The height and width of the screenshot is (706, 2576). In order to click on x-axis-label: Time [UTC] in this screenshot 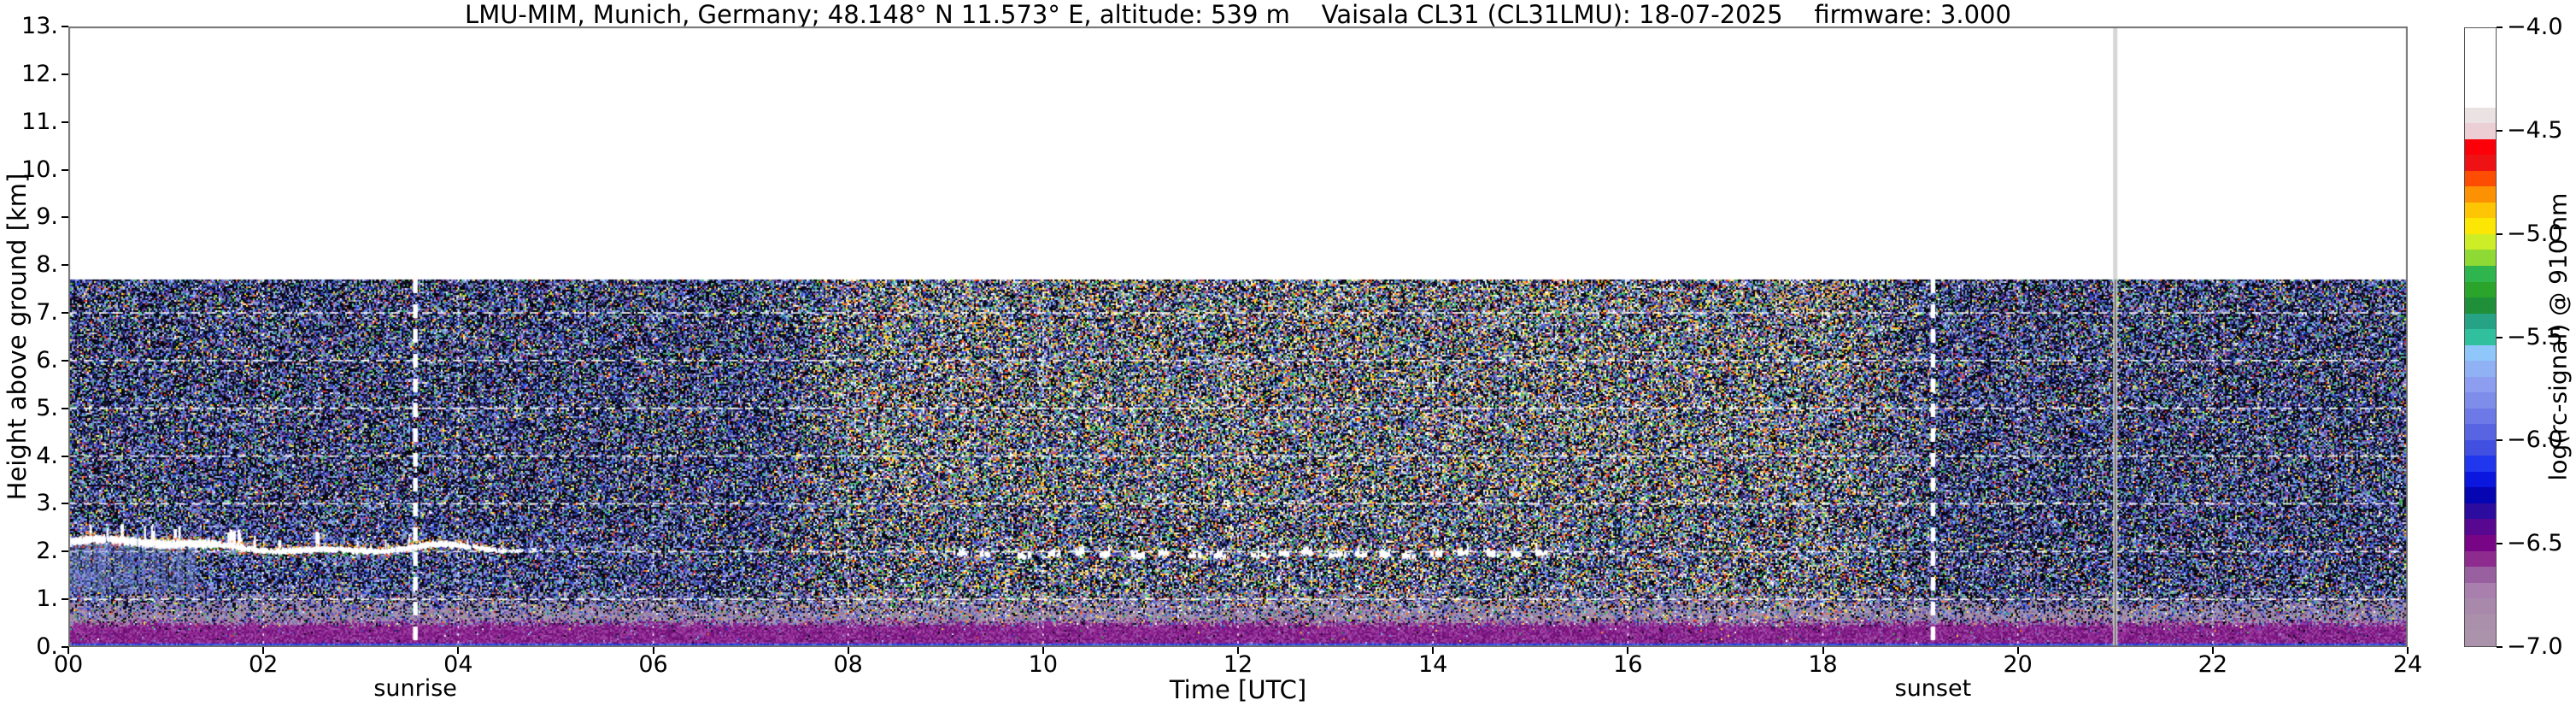, I will do `click(1238, 689)`.